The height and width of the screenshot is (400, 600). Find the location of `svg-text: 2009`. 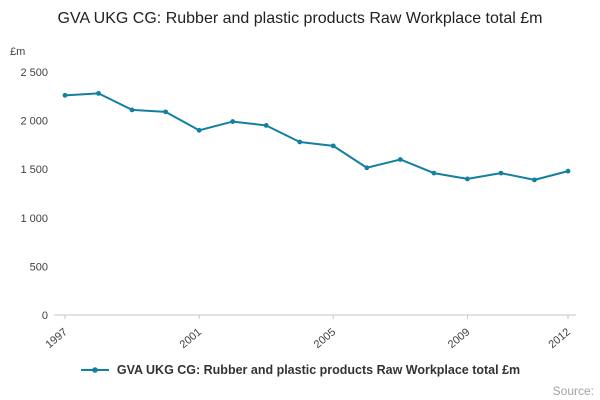

svg-text: 2009 is located at coordinates (459, 338).